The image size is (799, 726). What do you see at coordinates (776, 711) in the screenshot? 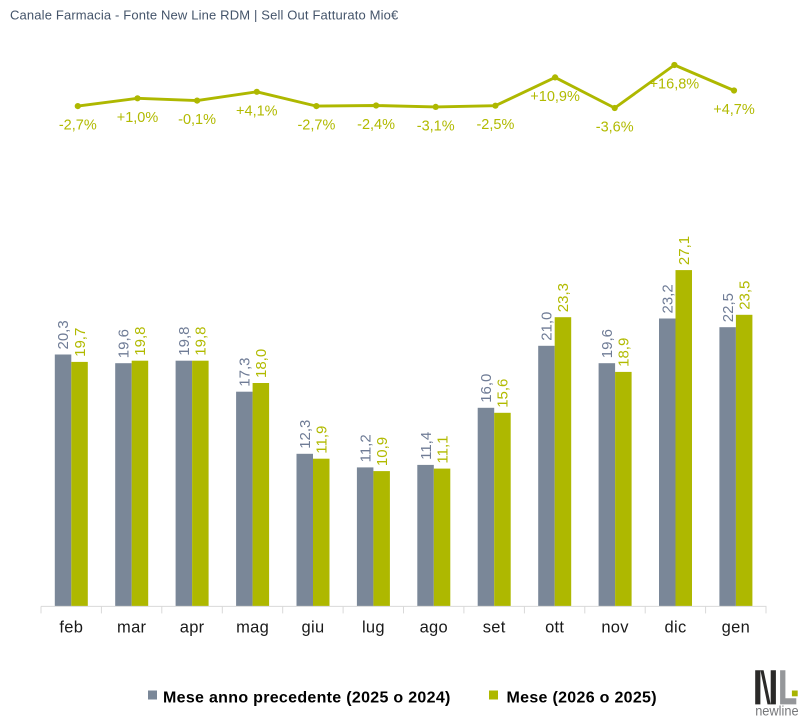
I see `svg-text: newline` at bounding box center [776, 711].